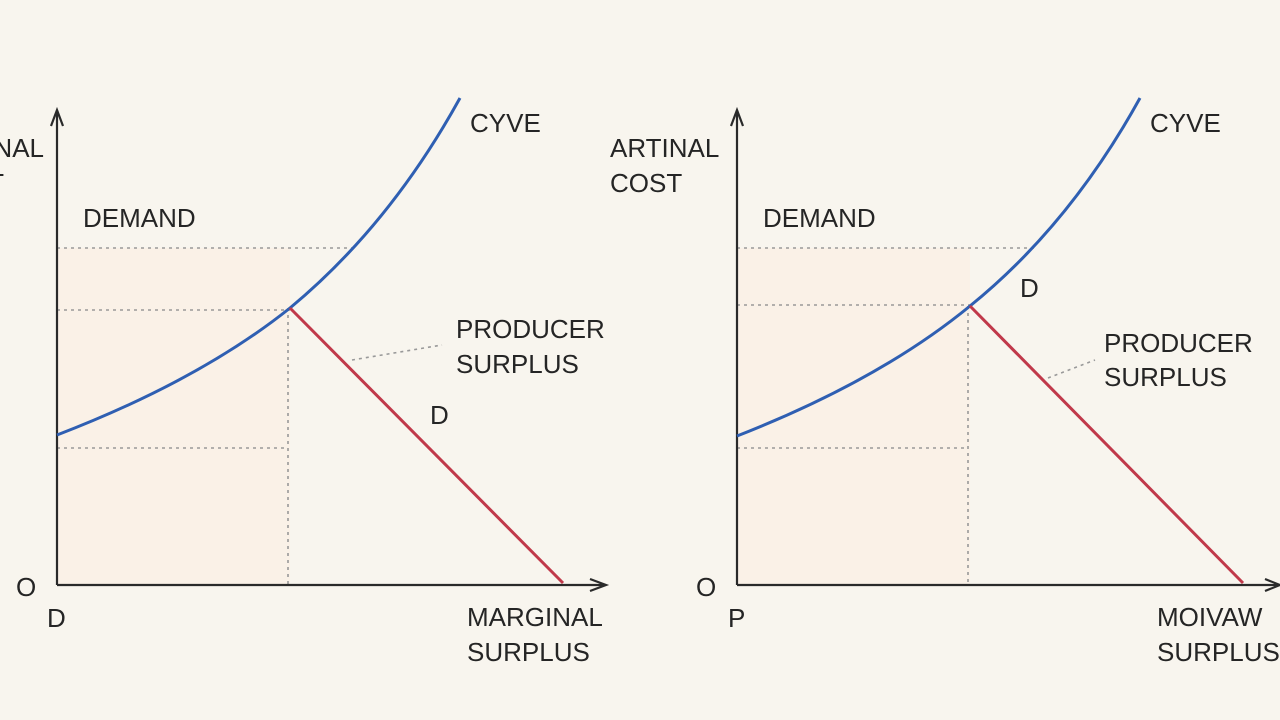 The height and width of the screenshot is (720, 1280). Describe the element at coordinates (1210, 617) in the screenshot. I see `x-axis-label: MOIVAW` at that location.